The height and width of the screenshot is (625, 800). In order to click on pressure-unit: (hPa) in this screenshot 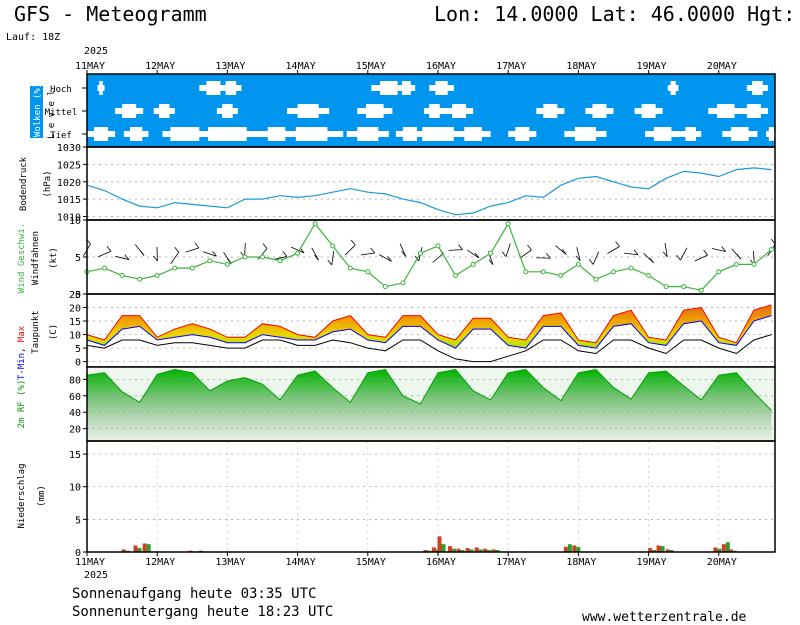, I will do `click(48, 183)`.